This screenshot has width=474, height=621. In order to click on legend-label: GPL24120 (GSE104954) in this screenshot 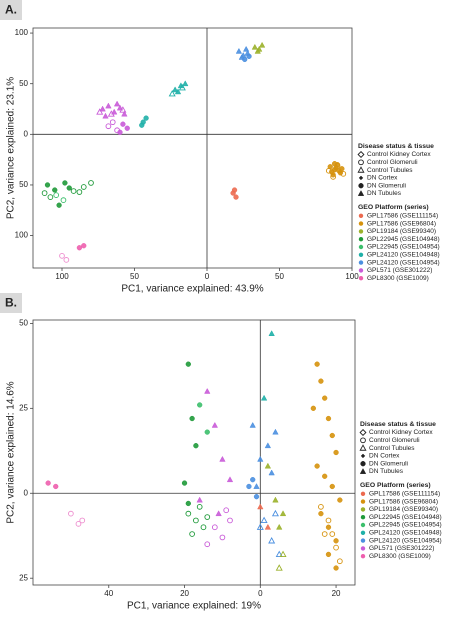, I will do `click(405, 540)`.